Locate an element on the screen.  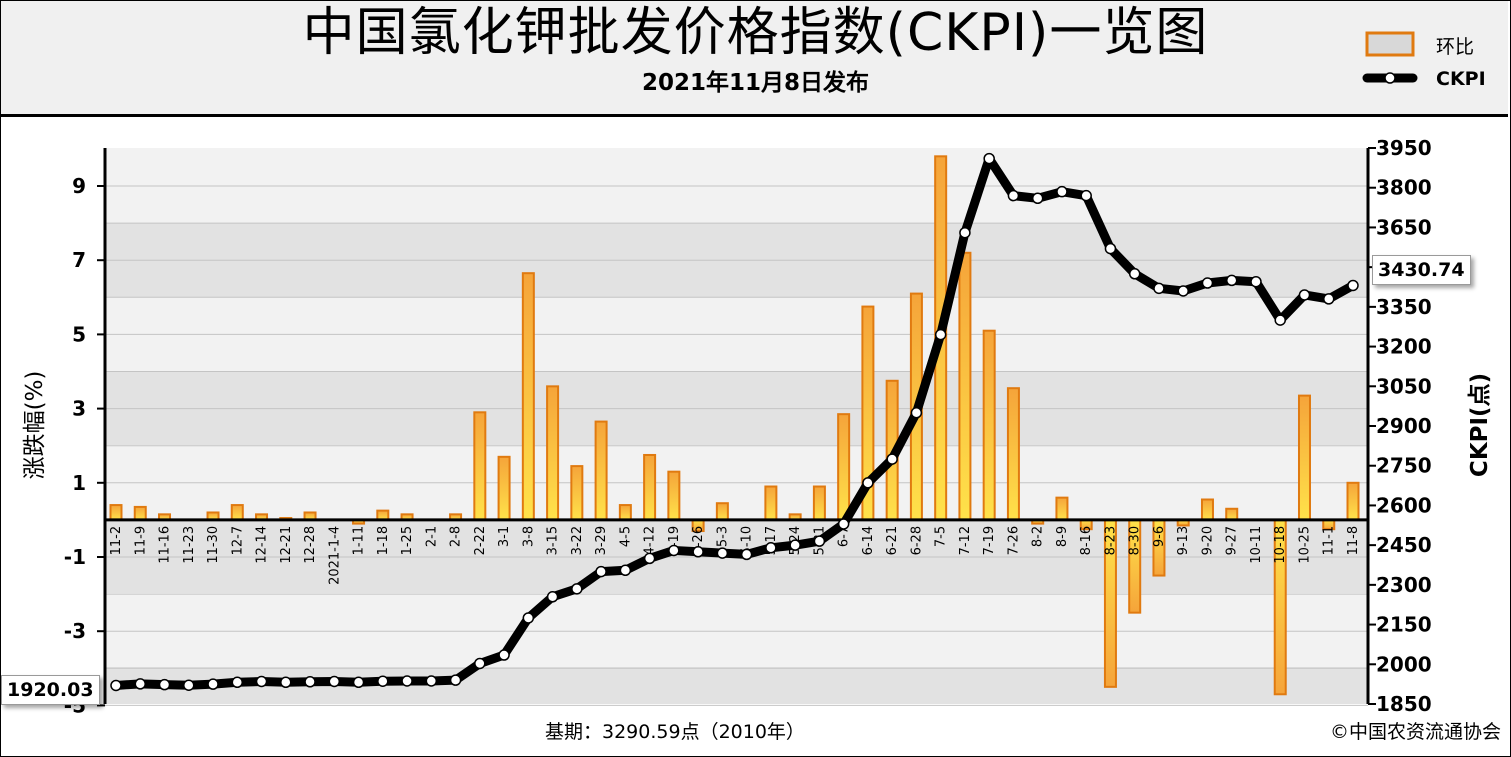
chart-subtitle: 2021年11月8日发布 is located at coordinates (755, 83).